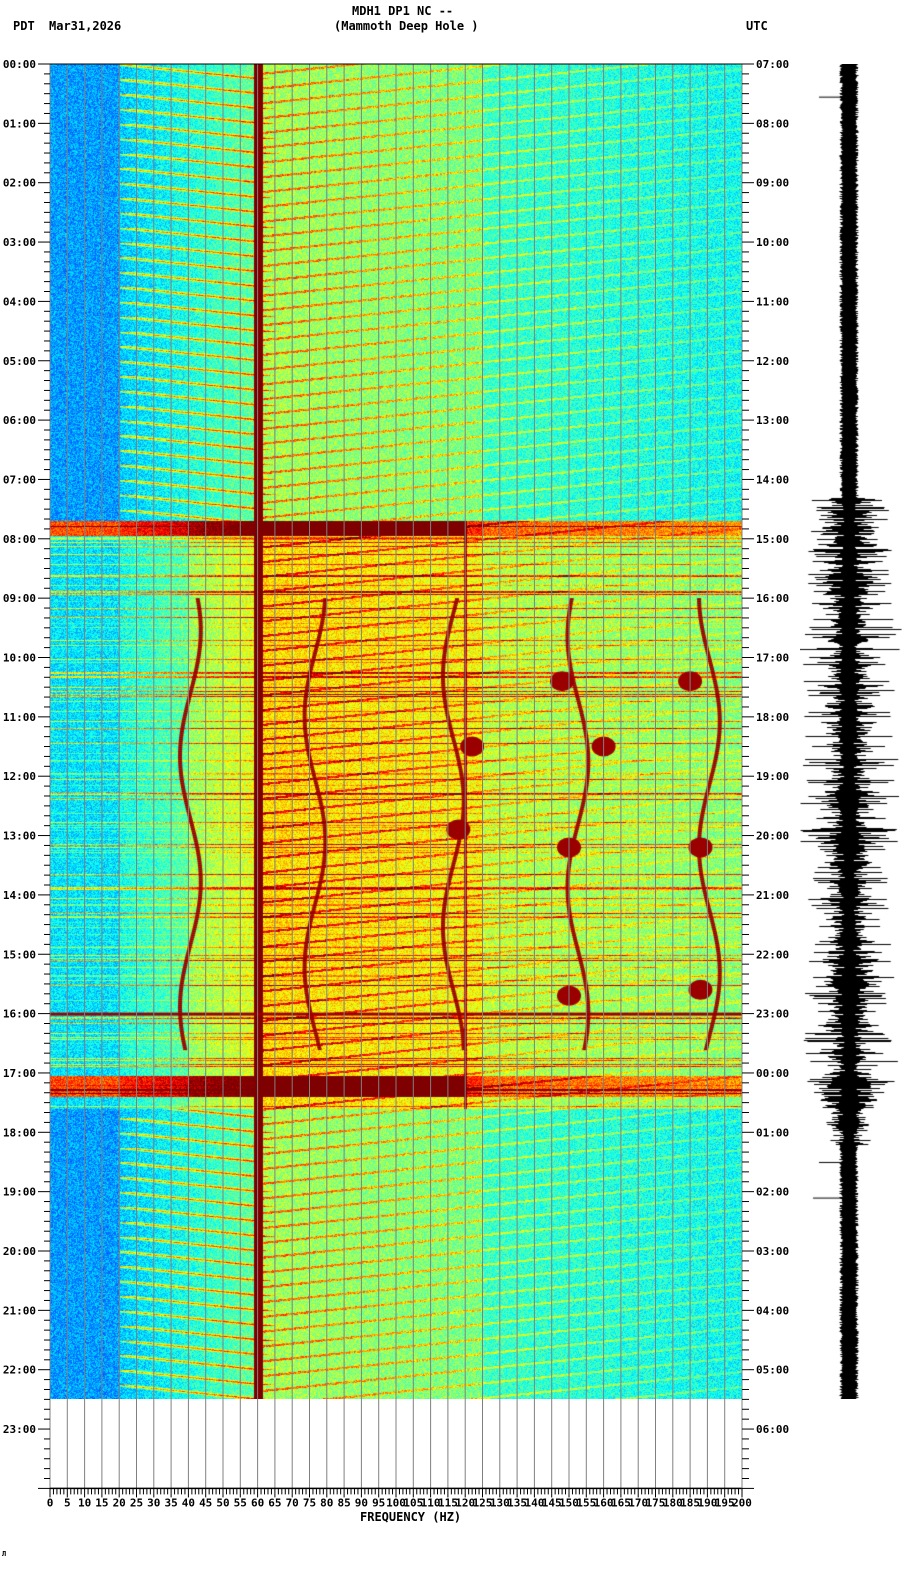  I want to click on right-time-label: 21:00, so click(772, 895).